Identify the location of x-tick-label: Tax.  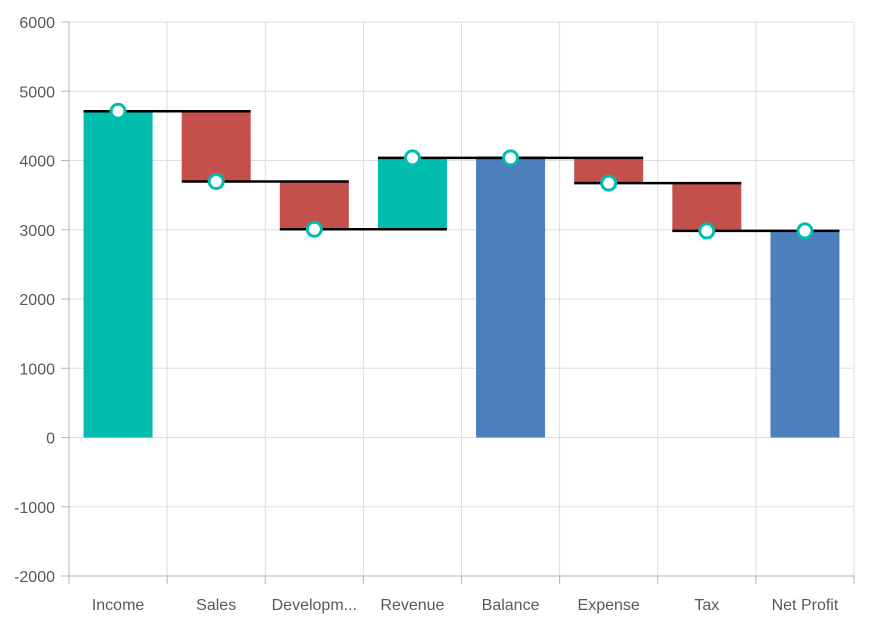
(706, 605).